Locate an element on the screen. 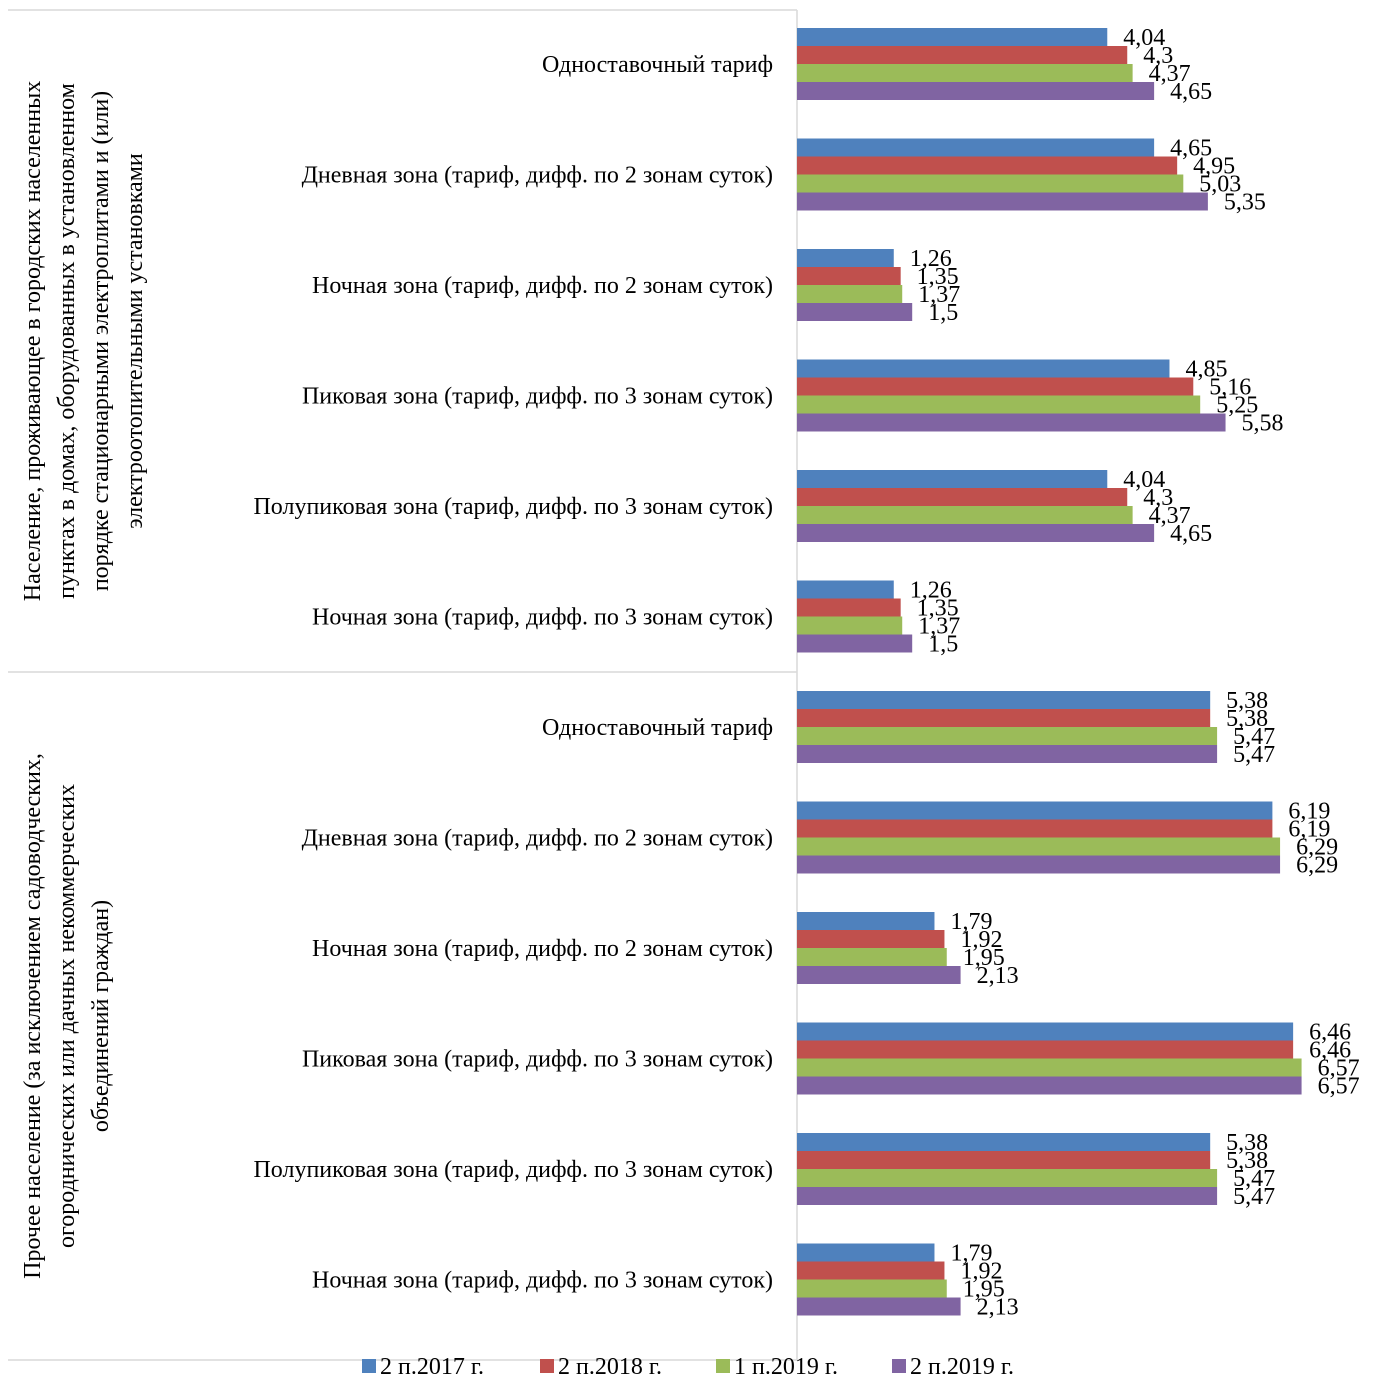 The width and height of the screenshot is (1376, 1378). value-label: 6,57 is located at coordinates (1339, 1069).